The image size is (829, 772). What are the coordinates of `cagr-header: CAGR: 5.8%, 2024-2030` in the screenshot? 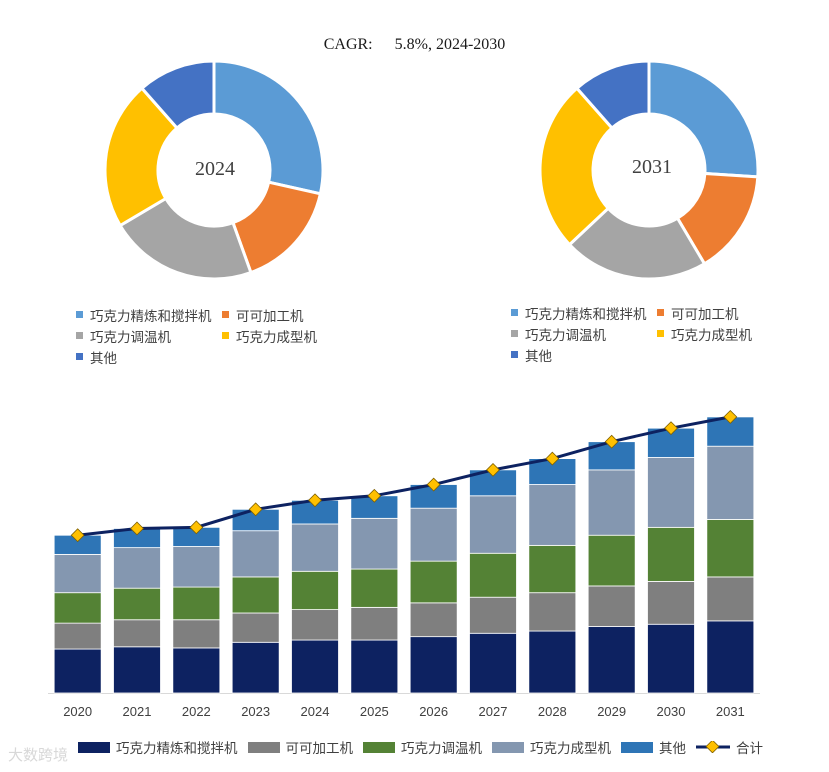 It's located at (414, 45).